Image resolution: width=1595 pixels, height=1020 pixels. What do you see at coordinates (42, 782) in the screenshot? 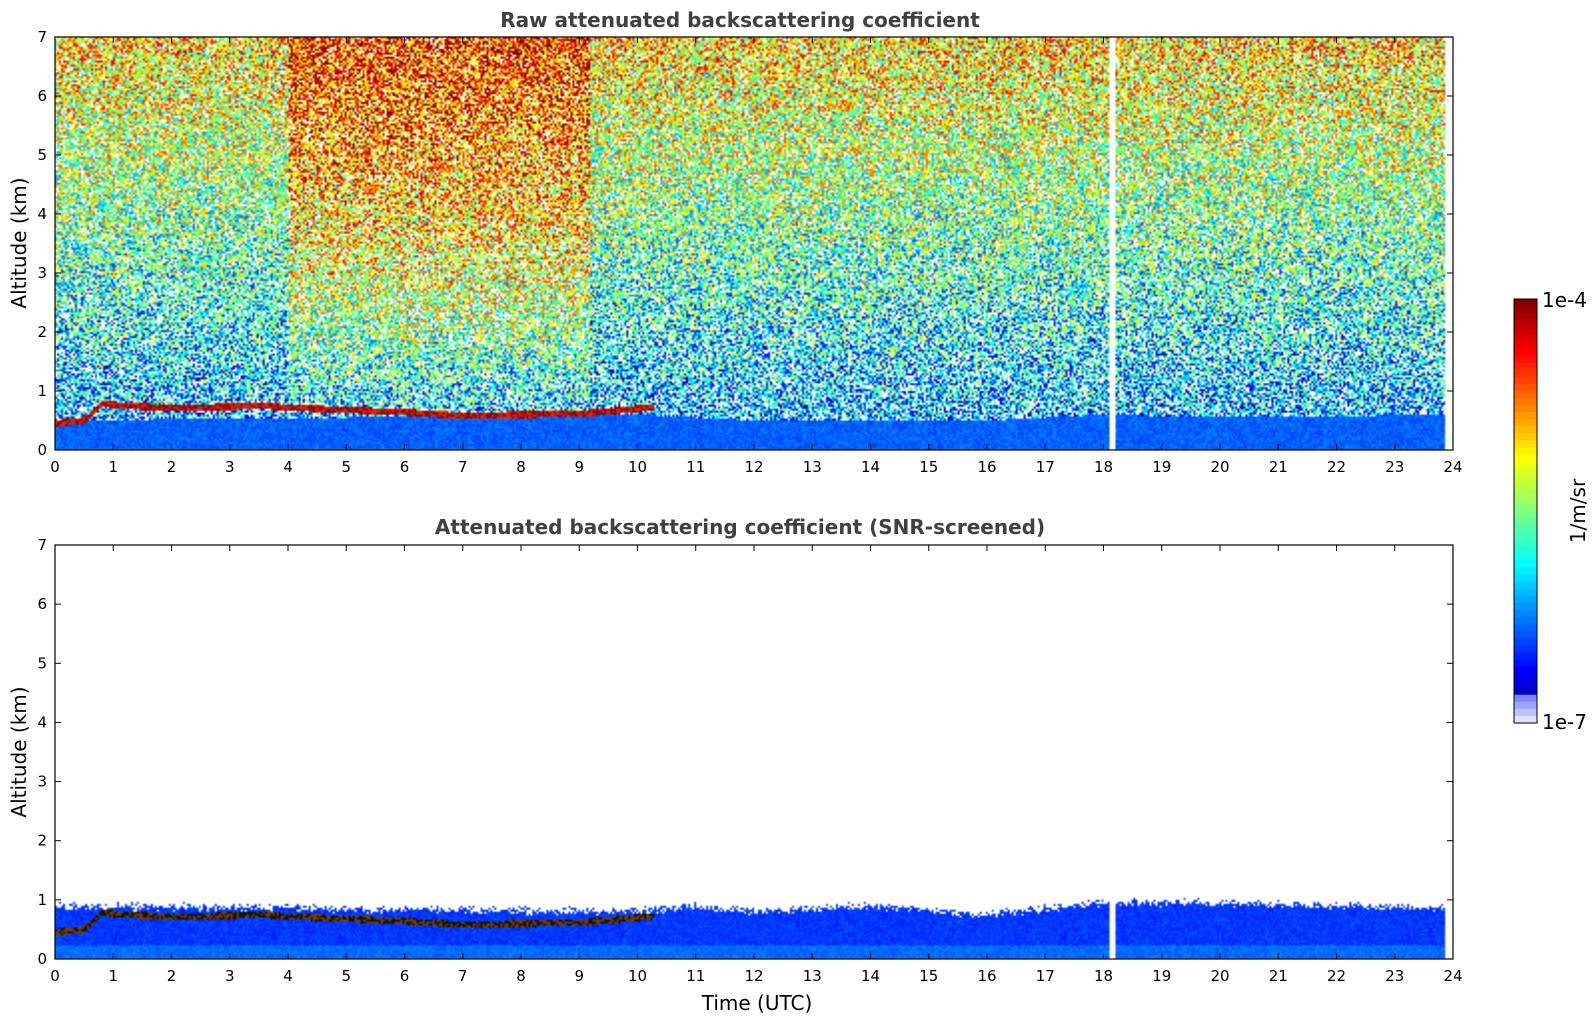
I see `y-tick-label: 3` at bounding box center [42, 782].